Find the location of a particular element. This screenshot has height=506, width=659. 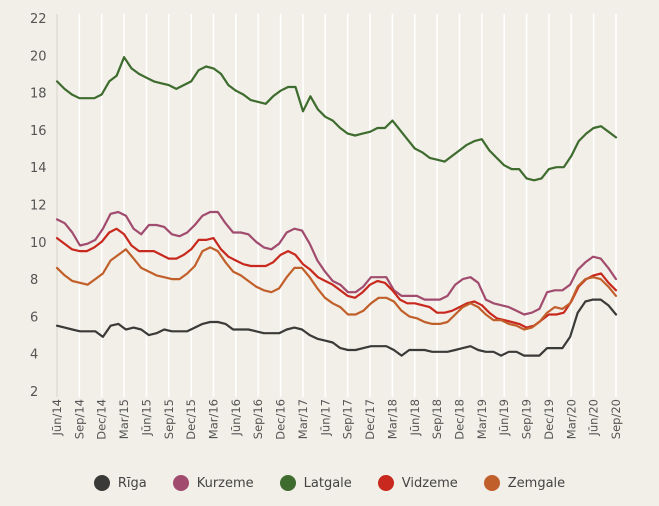

x-tick-label: Mar/15 is located at coordinates (124, 419).